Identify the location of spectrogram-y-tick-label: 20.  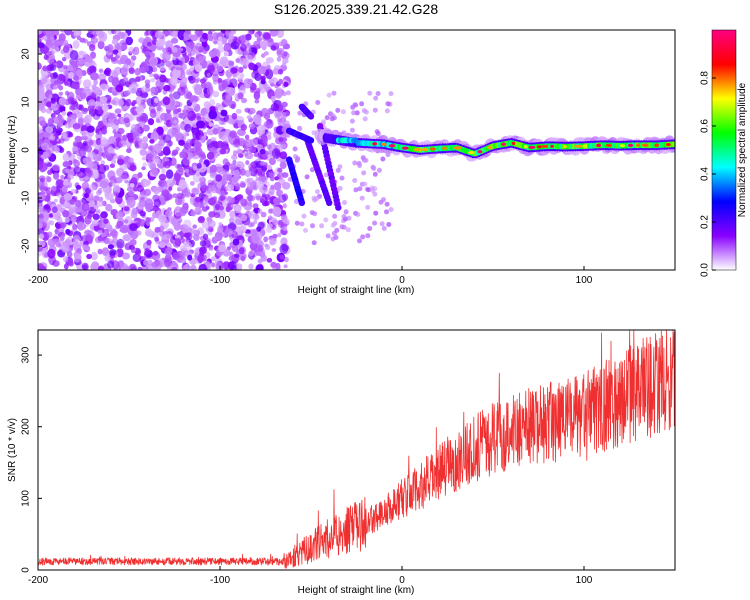
(26, 54).